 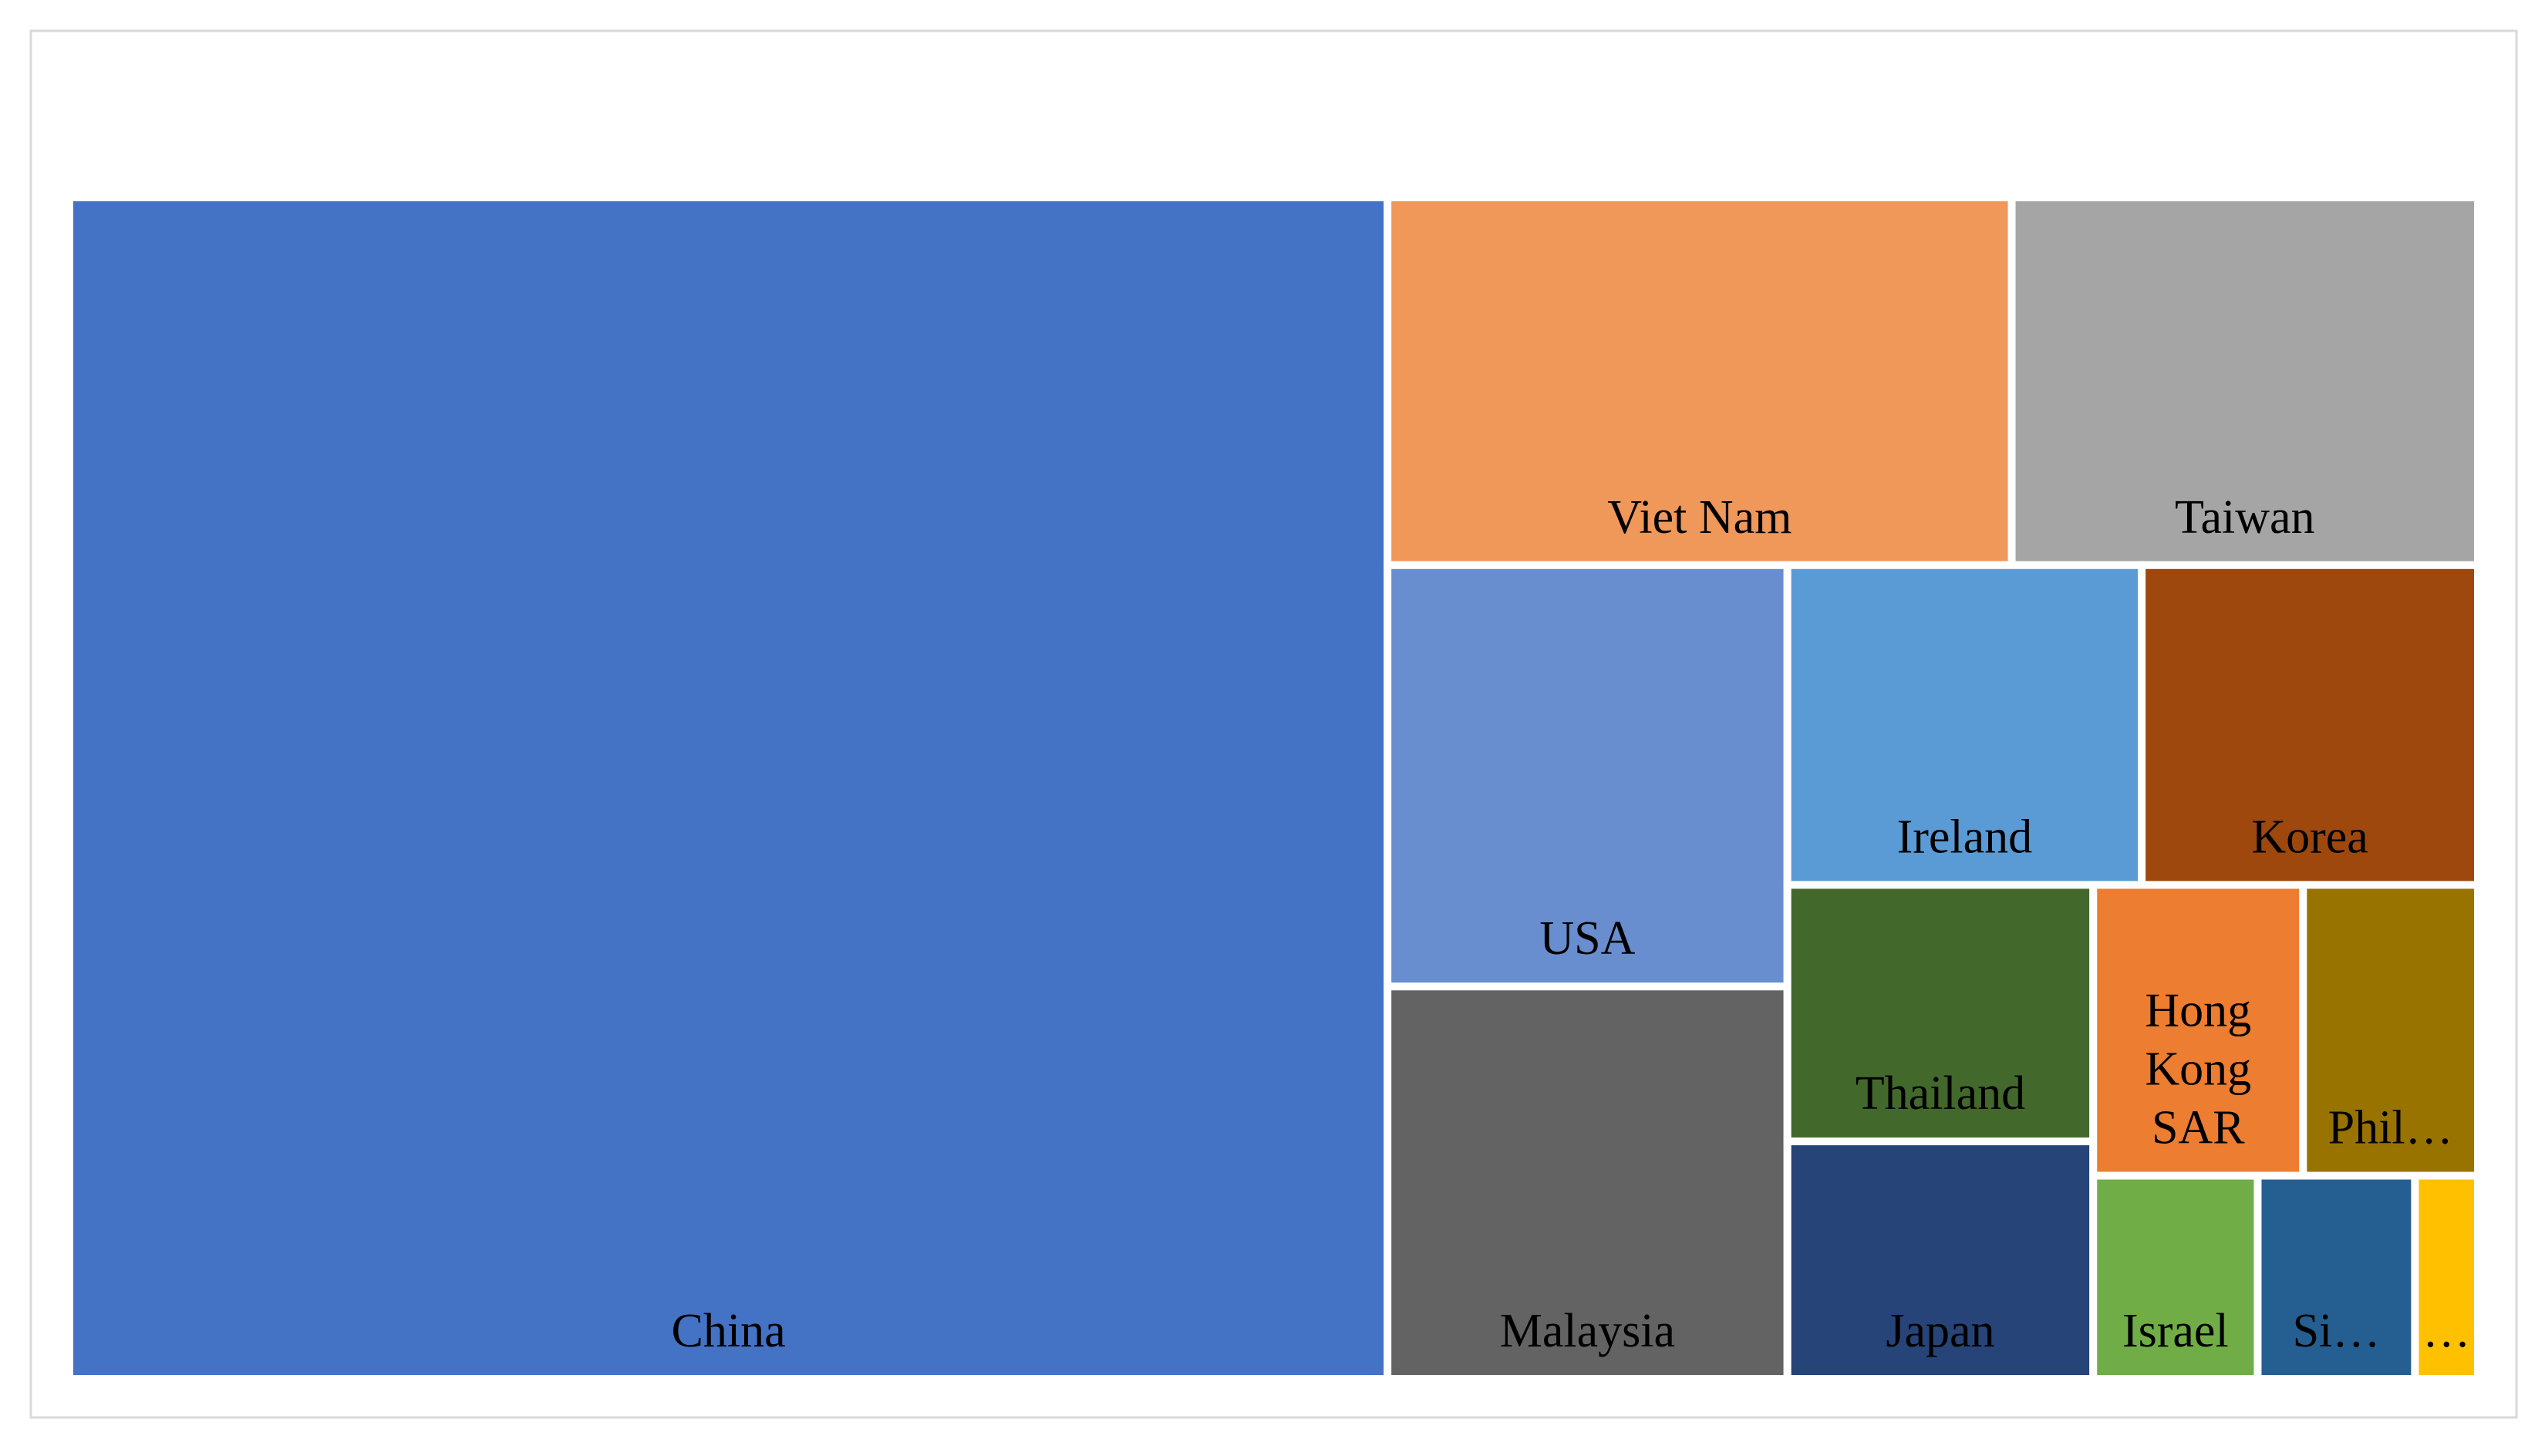 What do you see at coordinates (2245, 518) in the screenshot?
I see `tile-label: Taiwan` at bounding box center [2245, 518].